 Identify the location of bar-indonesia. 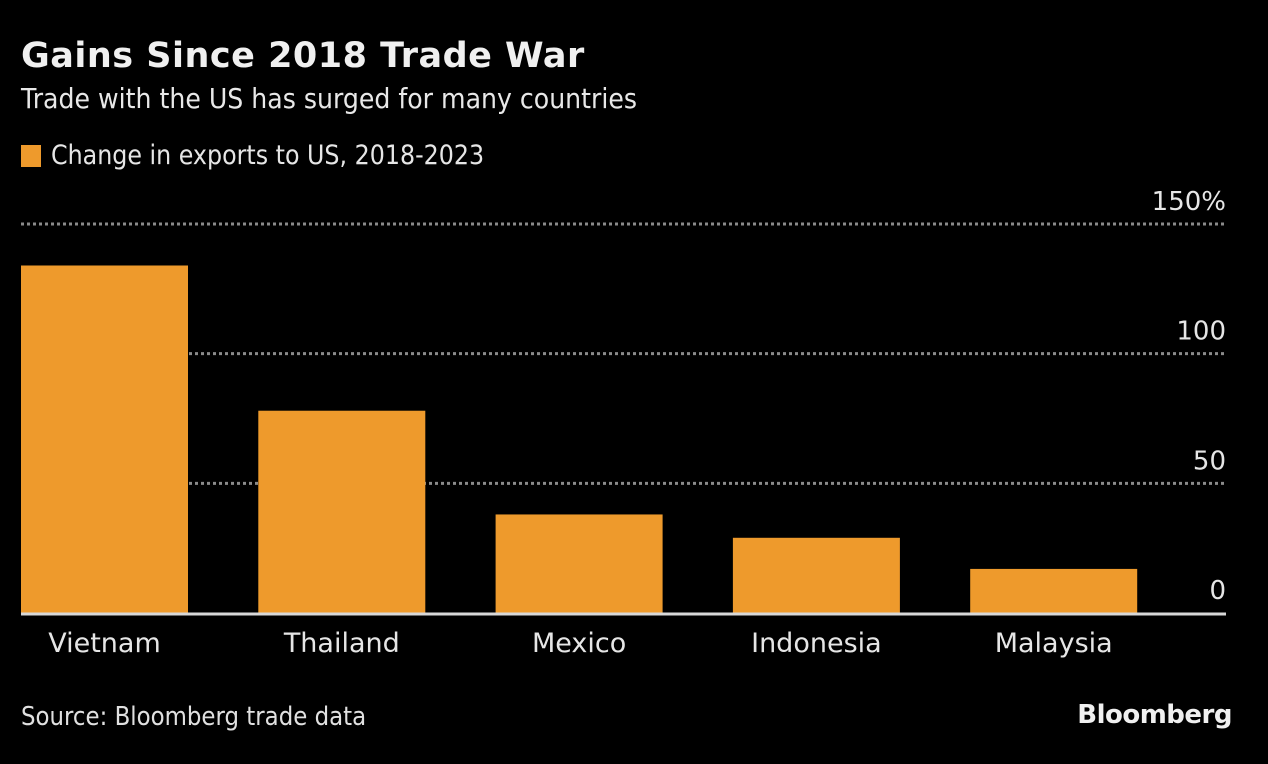
(816, 575).